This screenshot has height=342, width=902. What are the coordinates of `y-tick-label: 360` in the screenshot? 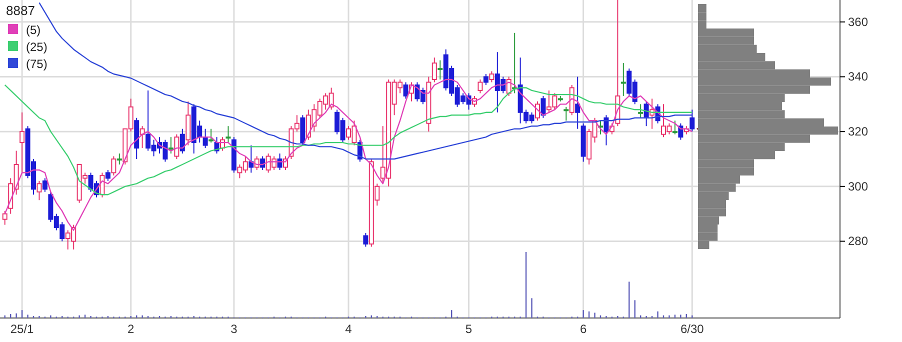 It's located at (858, 21).